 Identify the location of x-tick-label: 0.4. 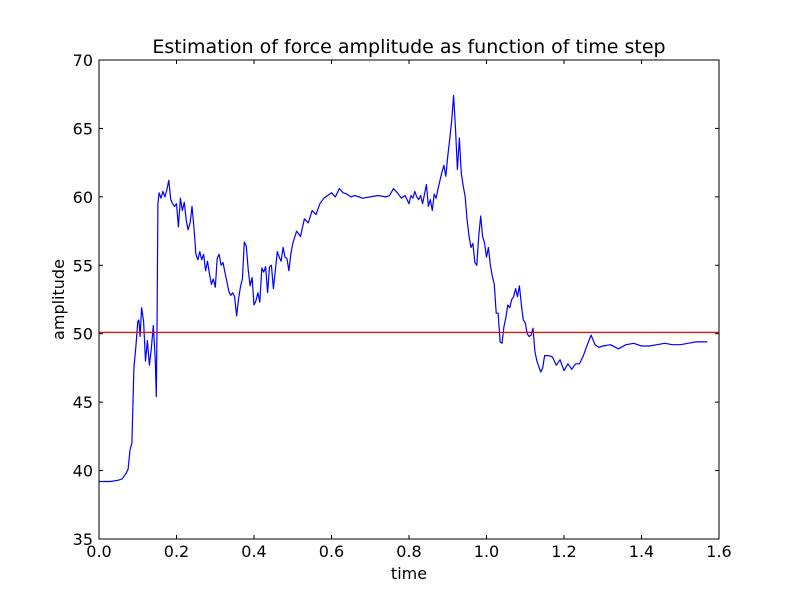
(253, 551).